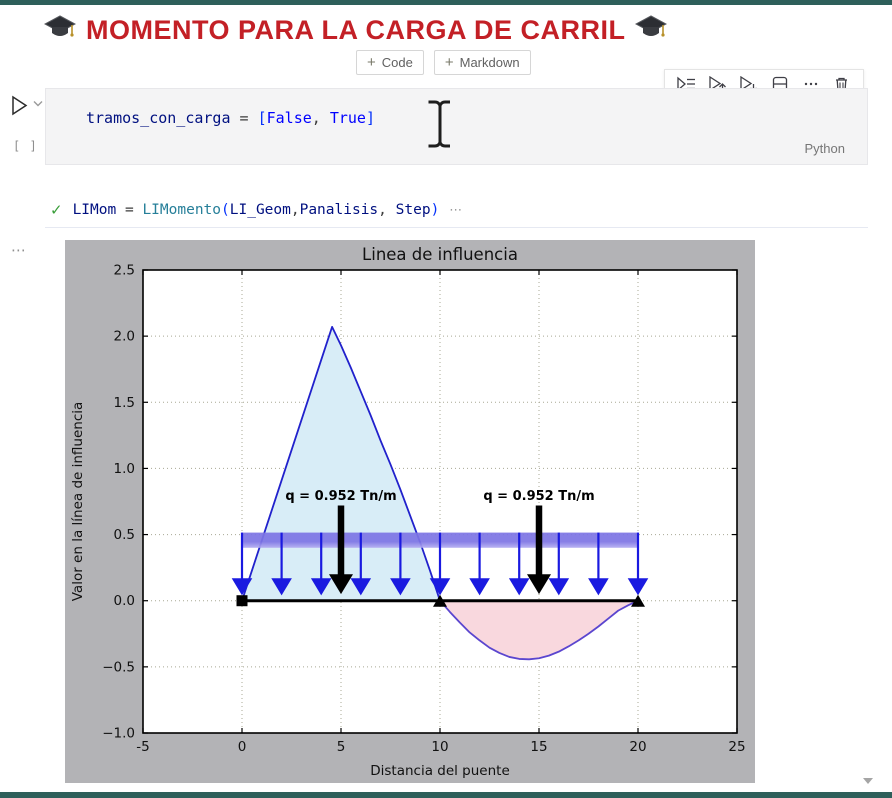 The width and height of the screenshot is (892, 798). Describe the element at coordinates (341, 747) in the screenshot. I see `x-tick-label: 5` at that location.